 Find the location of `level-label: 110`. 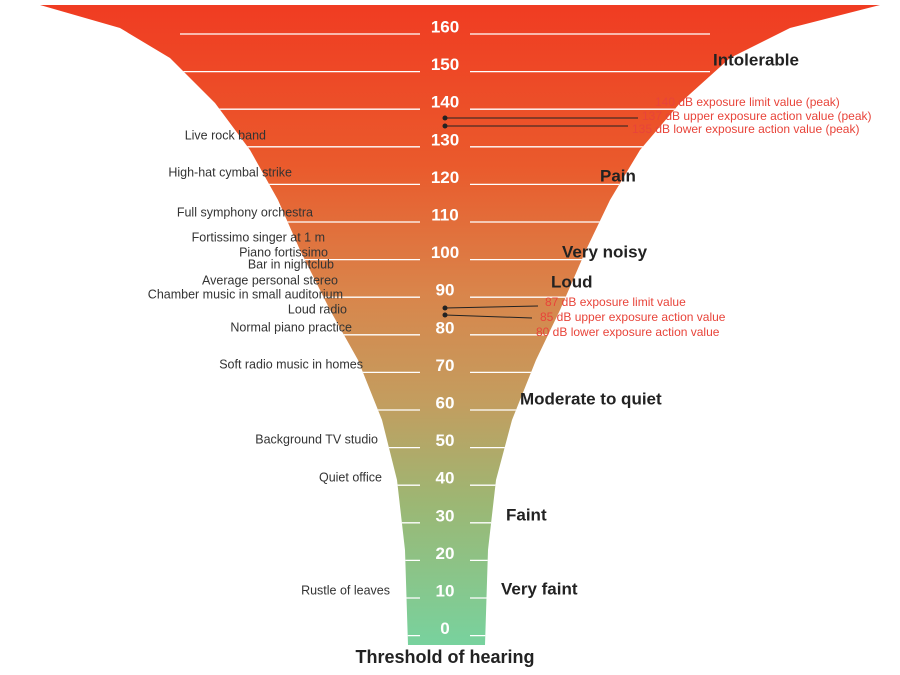

level-label: 110 is located at coordinates (444, 214).